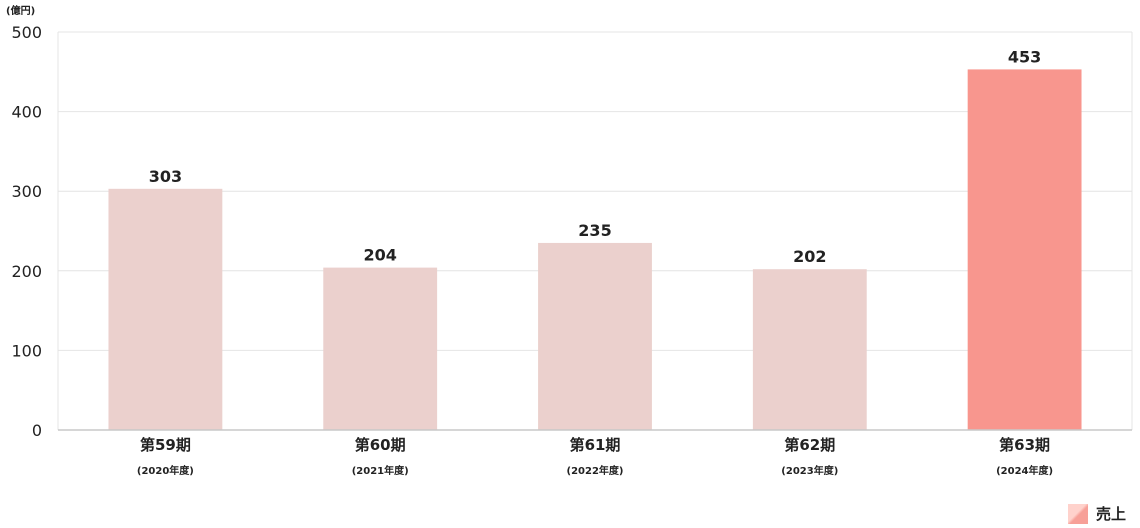 Image resolution: width=1140 pixels, height=528 pixels. Describe the element at coordinates (595, 445) in the screenshot. I see `x-tick-label: 第61期` at that location.